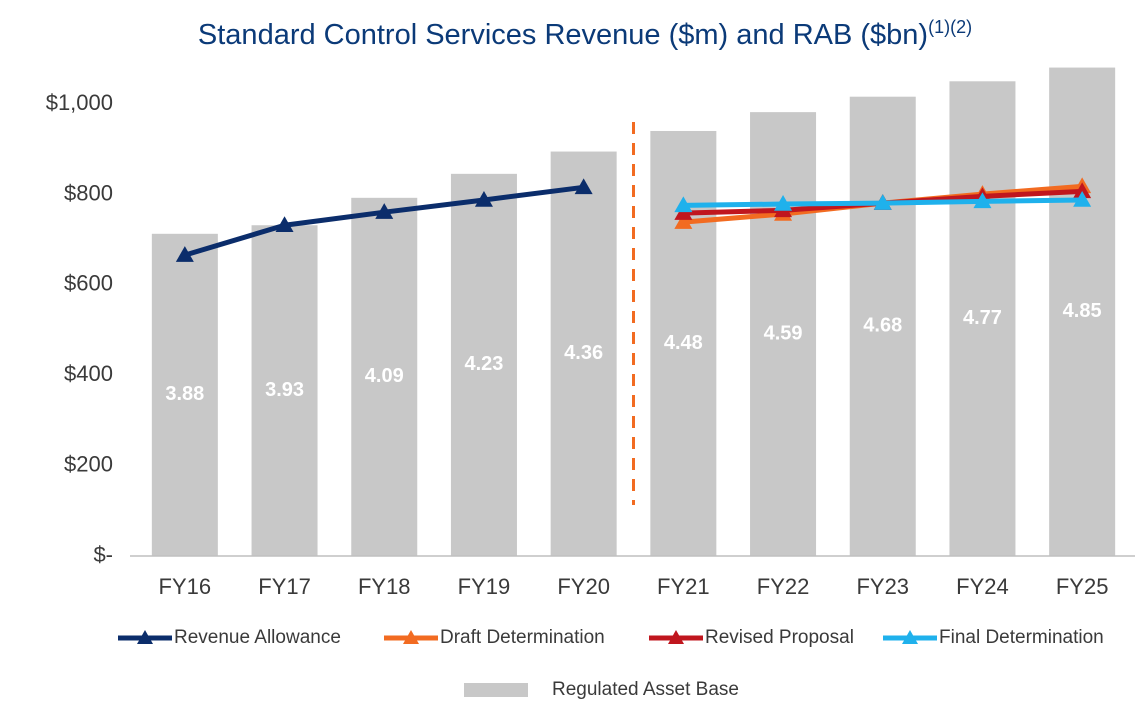  I want to click on bar-label: 4.77, so click(982, 318).